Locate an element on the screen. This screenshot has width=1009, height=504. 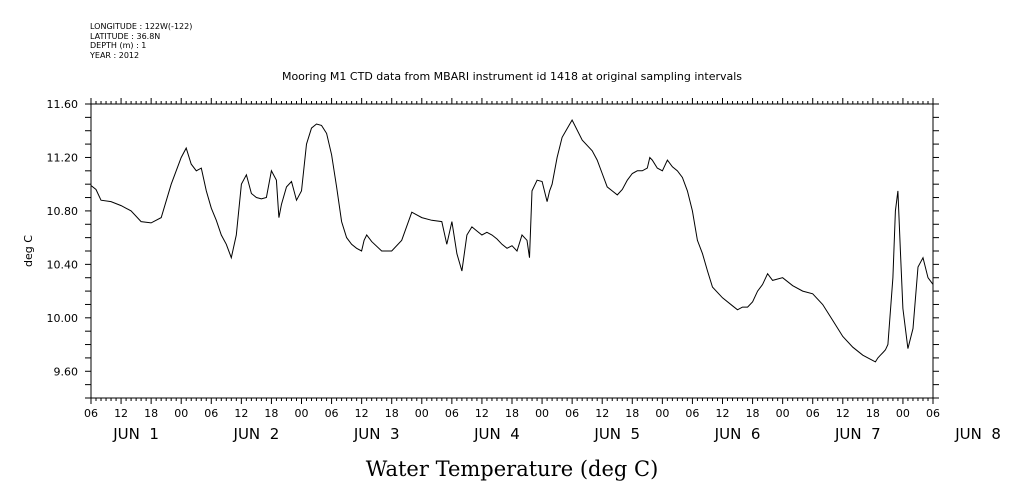
x-axis-label: Water Temperature (deg C) is located at coordinates (512, 469).